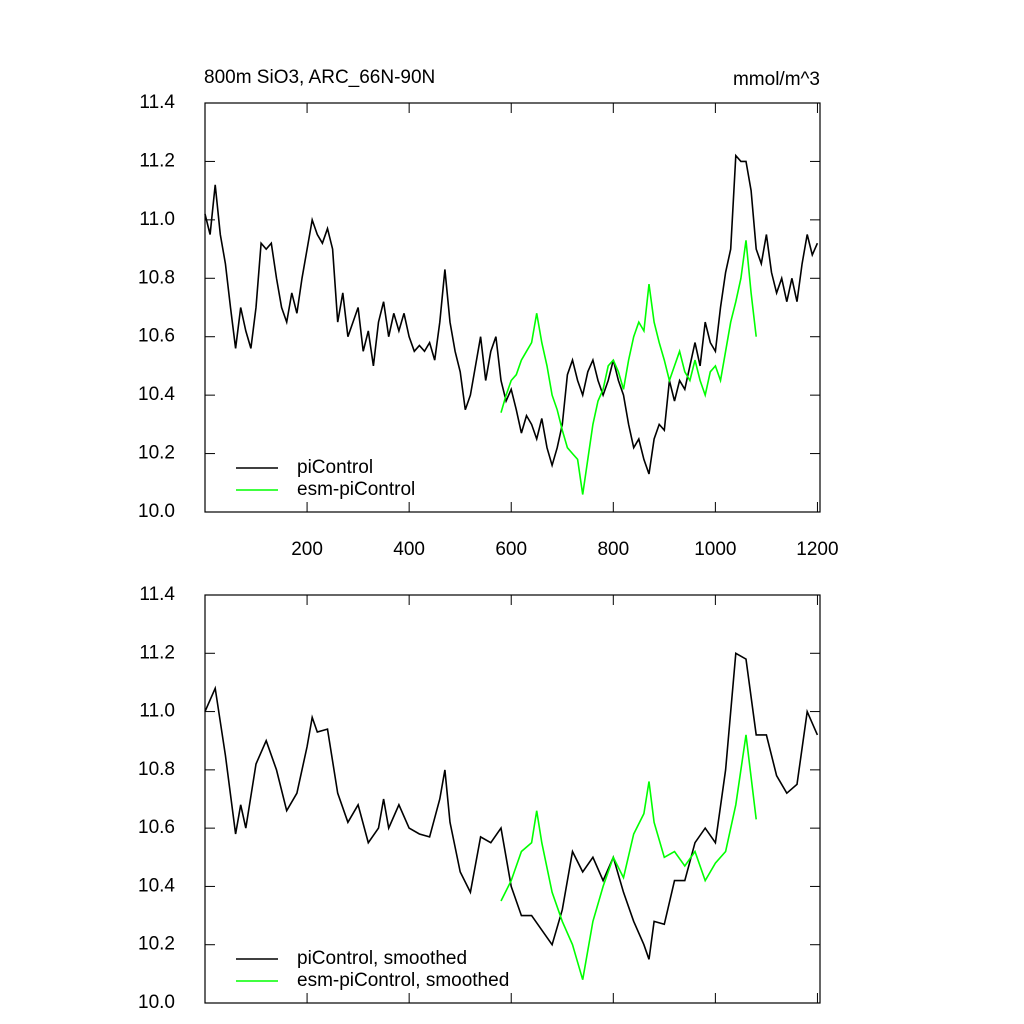 This screenshot has height=1024, width=1024. Describe the element at coordinates (335, 467) in the screenshot. I see `legend-label: piControl` at that location.